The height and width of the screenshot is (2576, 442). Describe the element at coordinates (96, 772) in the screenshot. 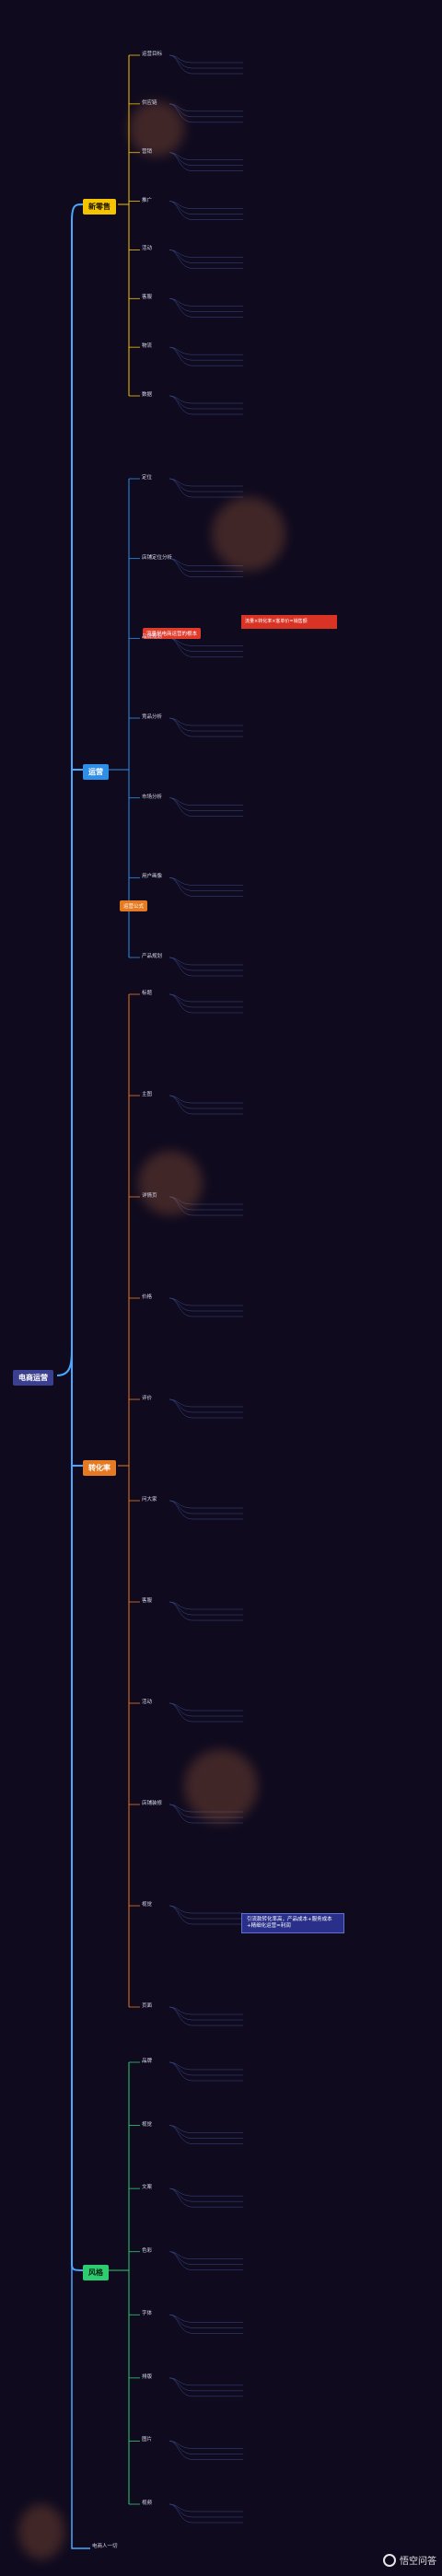

I see `branch-yunying: 运营` at that location.